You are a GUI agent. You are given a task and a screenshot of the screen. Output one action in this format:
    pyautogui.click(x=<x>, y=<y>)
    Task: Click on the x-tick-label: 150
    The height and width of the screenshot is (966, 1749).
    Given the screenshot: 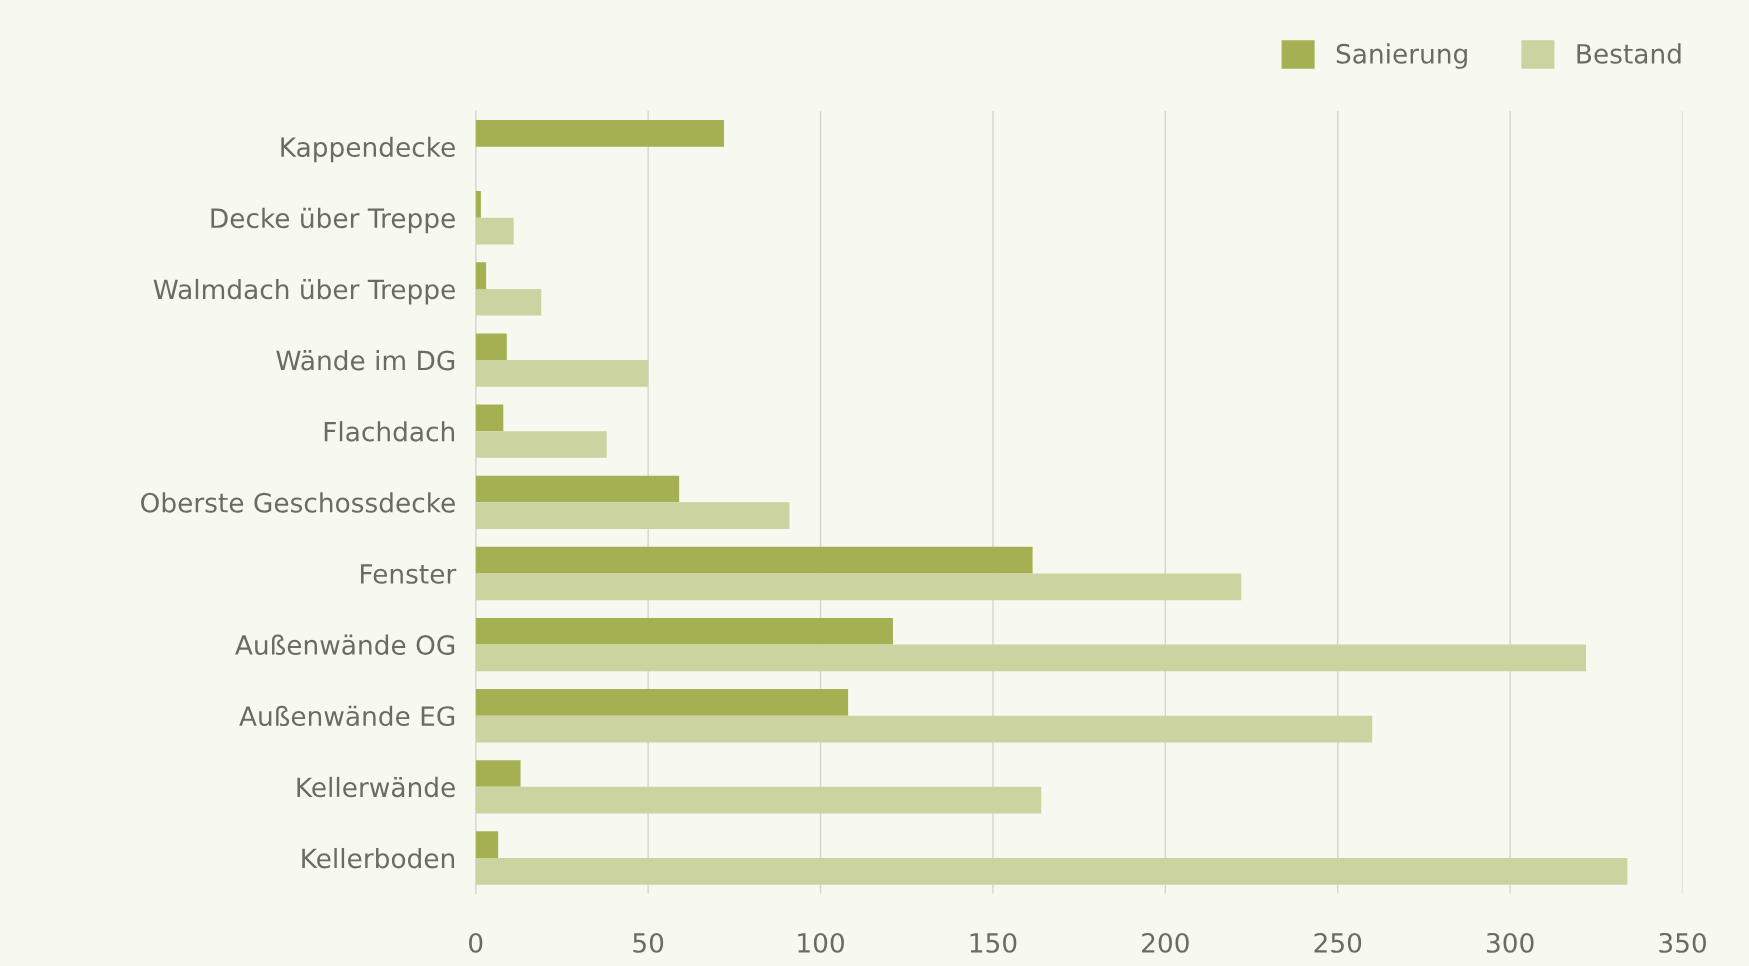 What is the action you would take?
    pyautogui.click(x=993, y=942)
    